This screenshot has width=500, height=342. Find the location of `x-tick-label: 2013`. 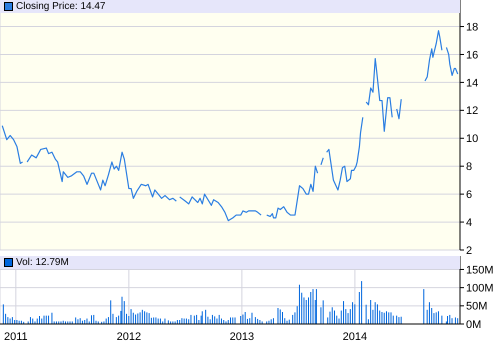

x-tick-label: 2013 is located at coordinates (242, 336).